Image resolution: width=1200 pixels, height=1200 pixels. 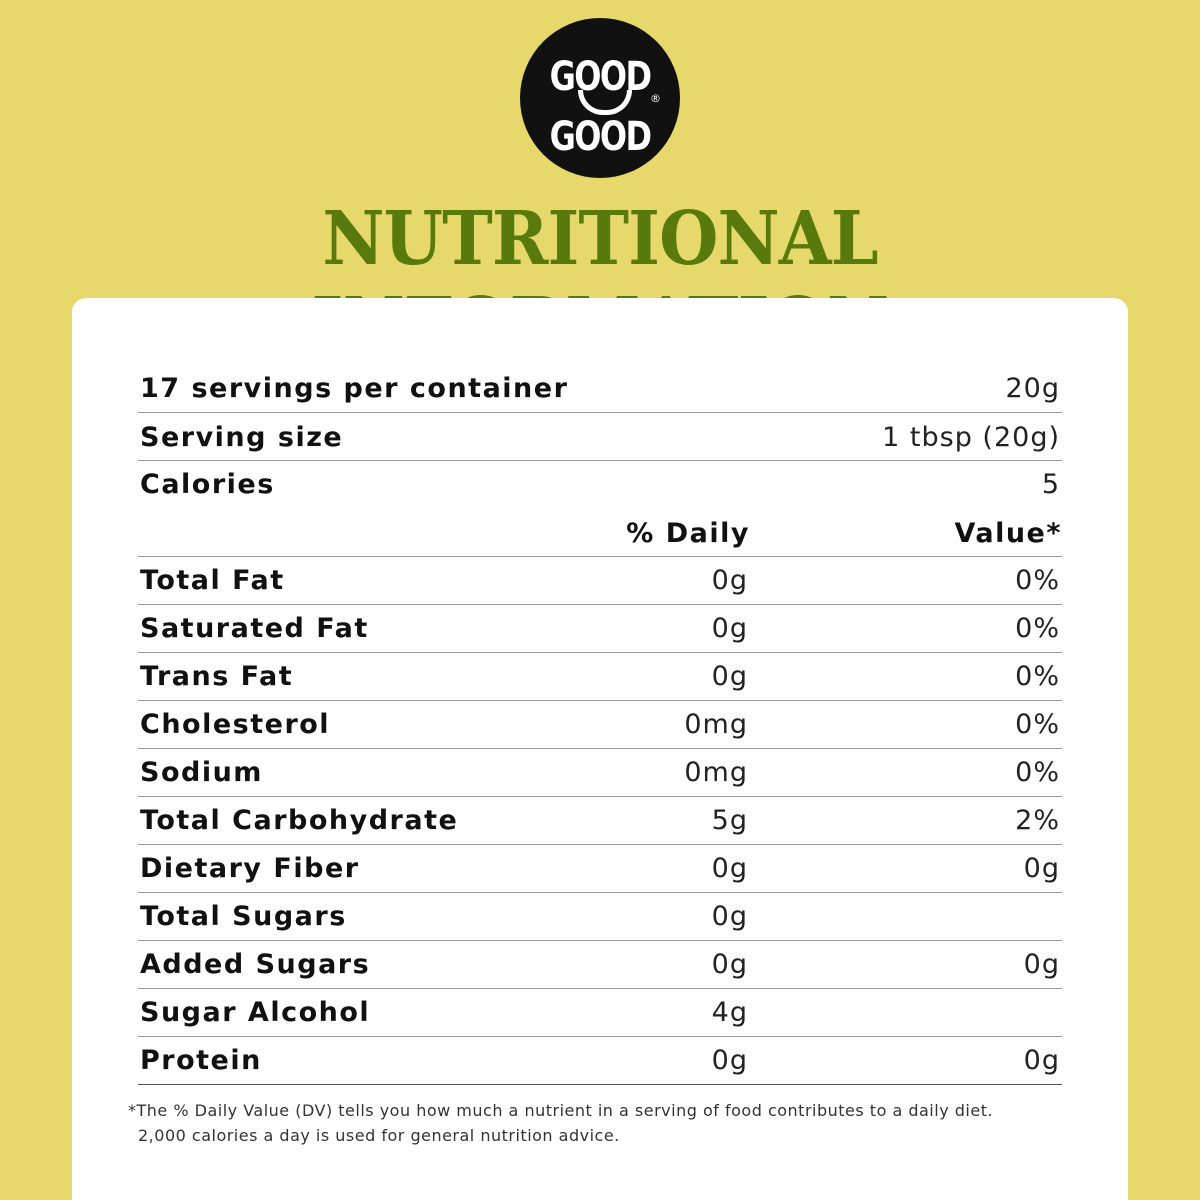 I want to click on logo-word: GOOD, so click(x=600, y=137).